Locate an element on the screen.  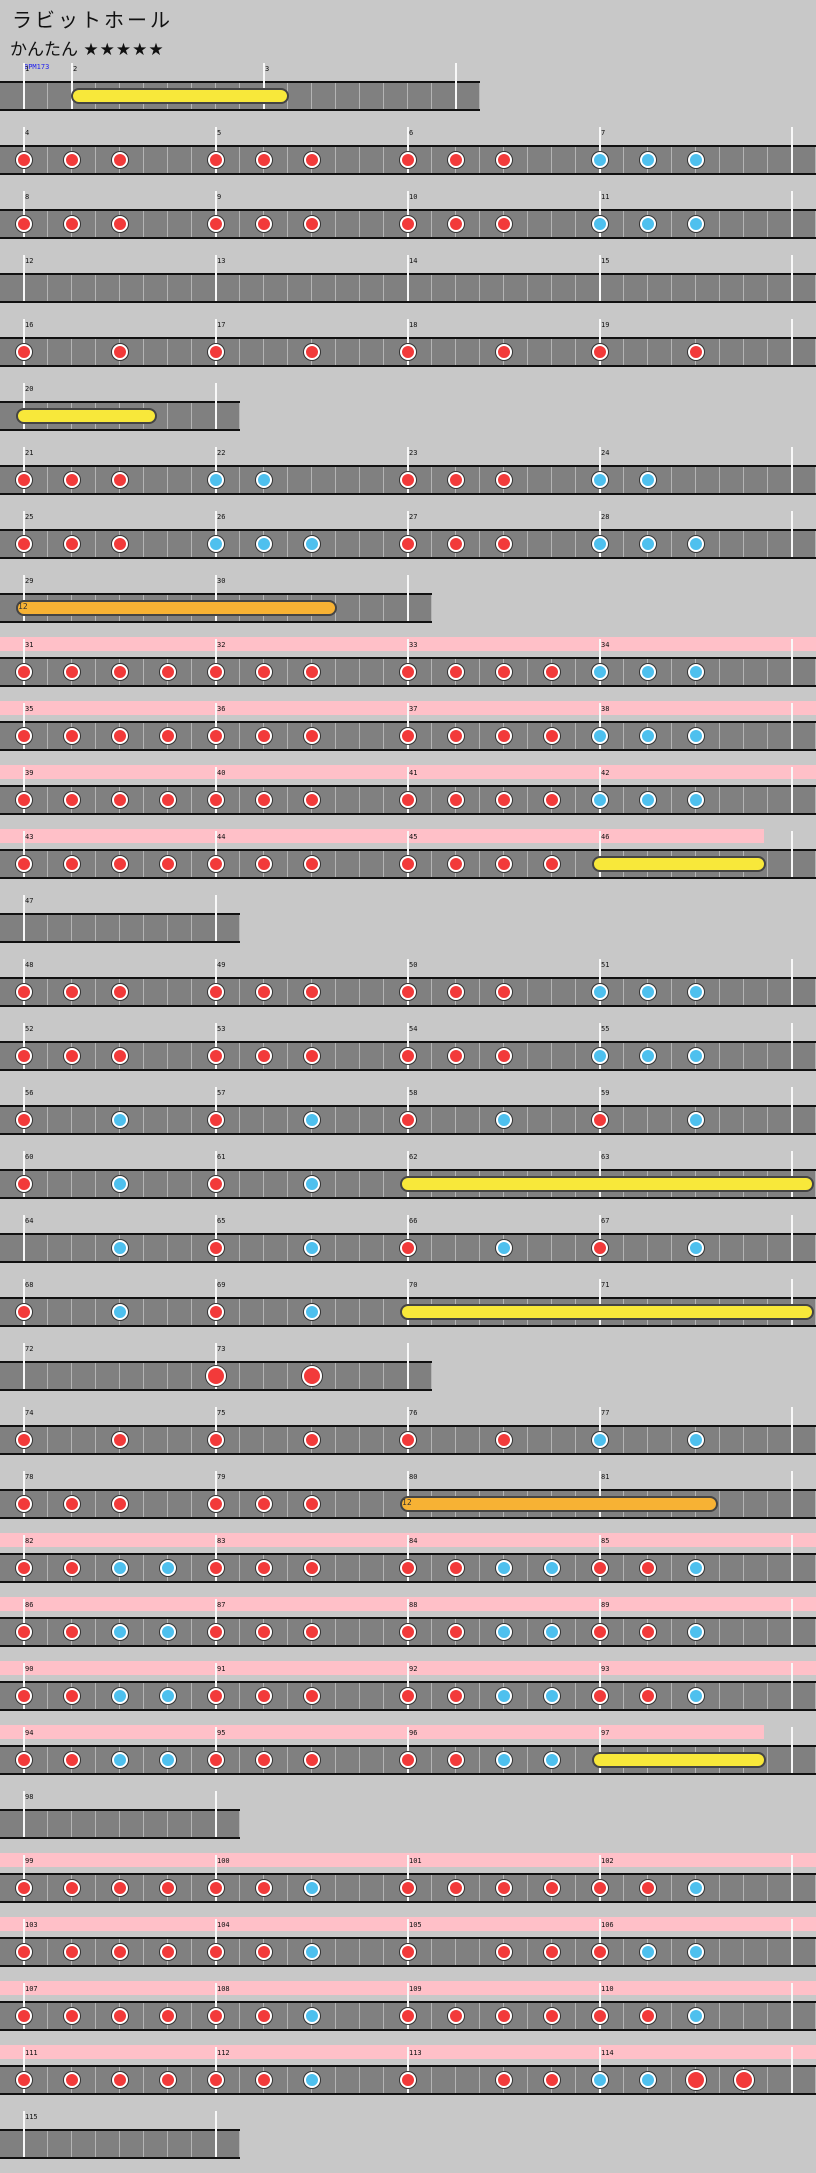
measure-number: 25 is located at coordinates (29, 517).